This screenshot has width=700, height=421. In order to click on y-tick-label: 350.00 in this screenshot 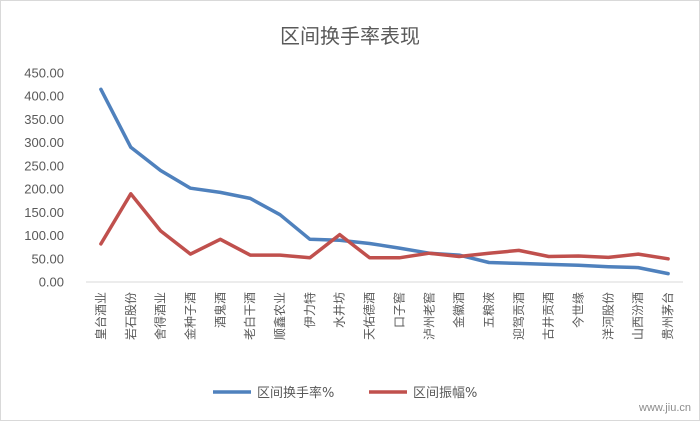, I will do `click(44, 119)`.